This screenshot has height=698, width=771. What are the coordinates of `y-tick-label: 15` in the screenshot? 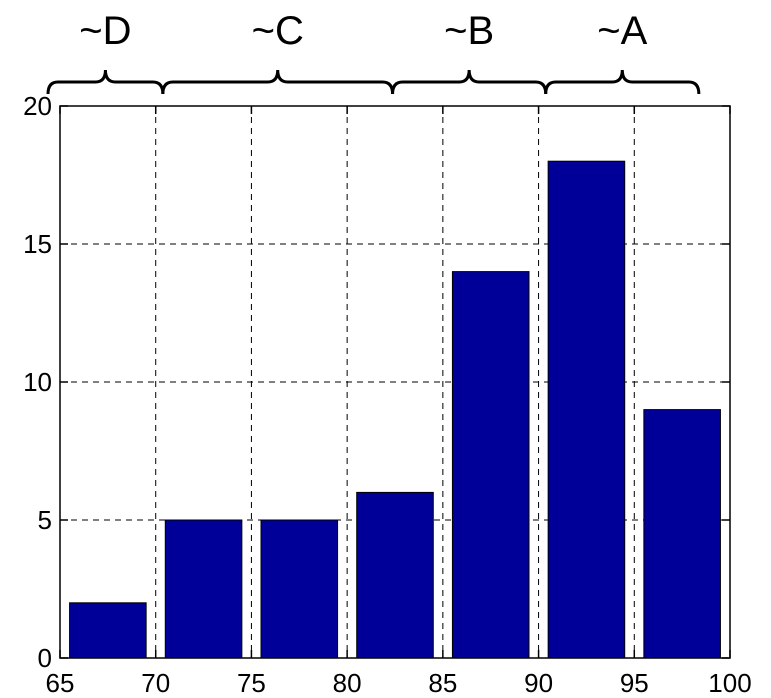 It's located at (37, 244).